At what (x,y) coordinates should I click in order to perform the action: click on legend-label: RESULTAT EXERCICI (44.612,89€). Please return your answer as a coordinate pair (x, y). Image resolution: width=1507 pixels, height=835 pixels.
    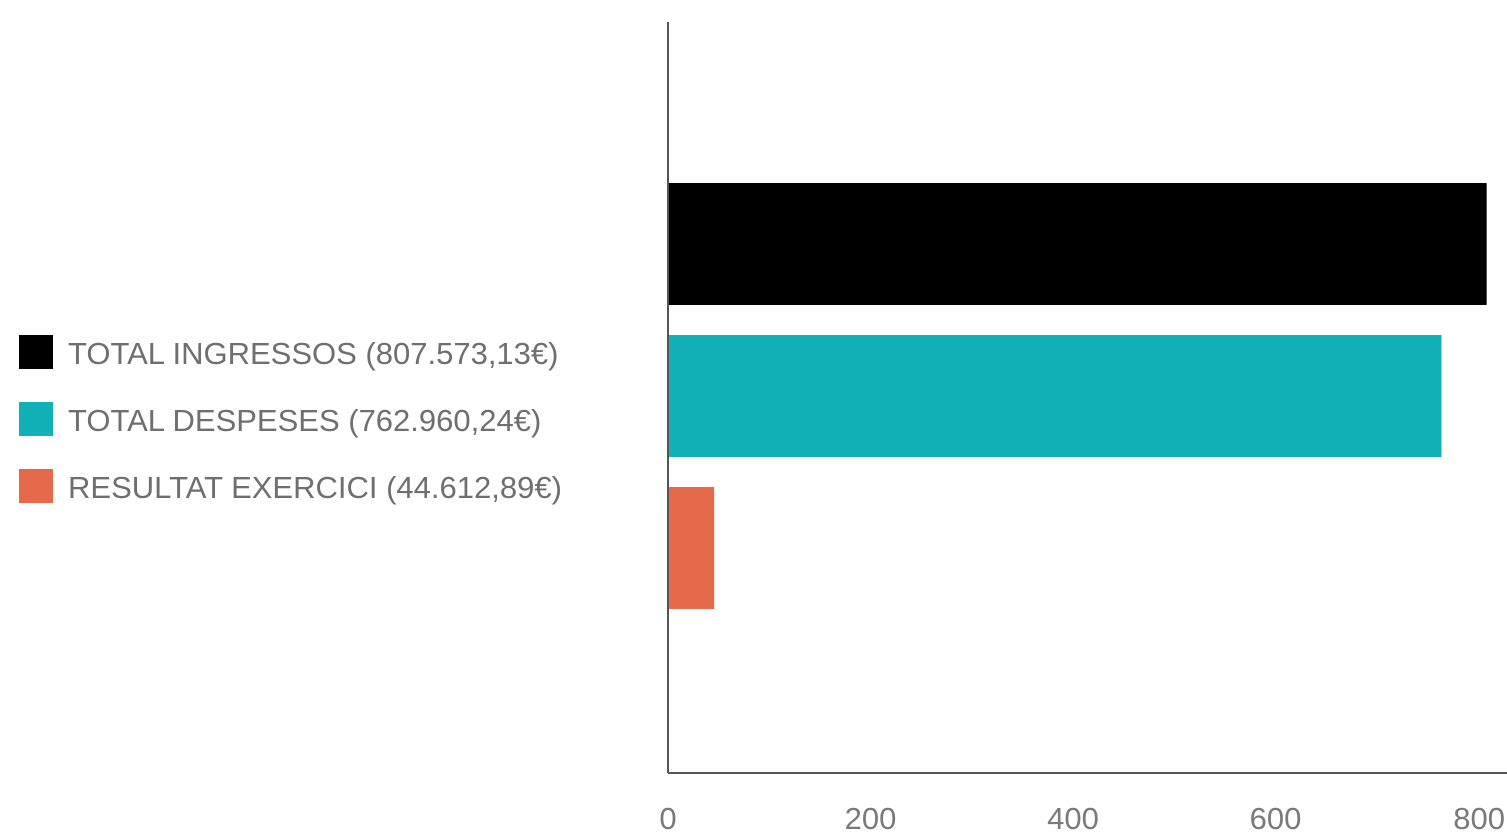
    Looking at the image, I should click on (315, 487).